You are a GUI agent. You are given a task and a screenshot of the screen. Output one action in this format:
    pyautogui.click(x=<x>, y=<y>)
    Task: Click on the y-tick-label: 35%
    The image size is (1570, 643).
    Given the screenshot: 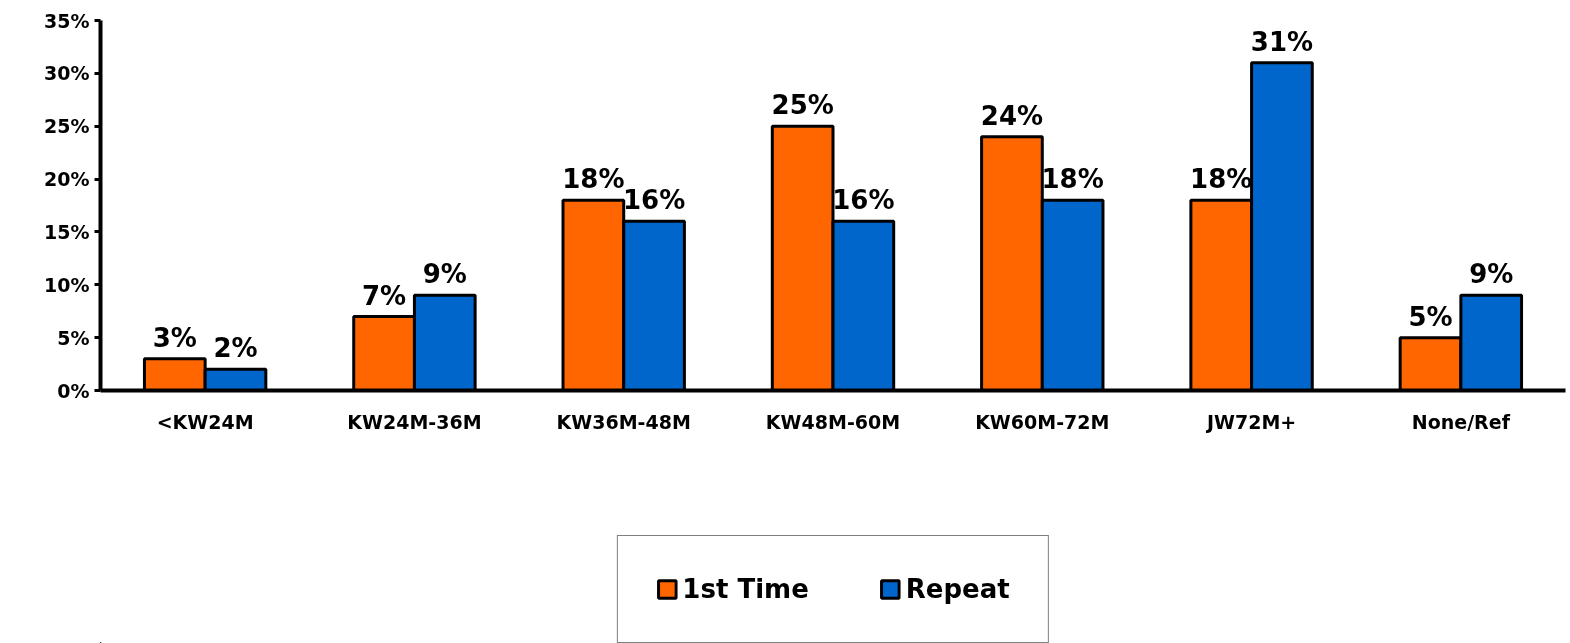 What is the action you would take?
    pyautogui.click(x=67, y=20)
    